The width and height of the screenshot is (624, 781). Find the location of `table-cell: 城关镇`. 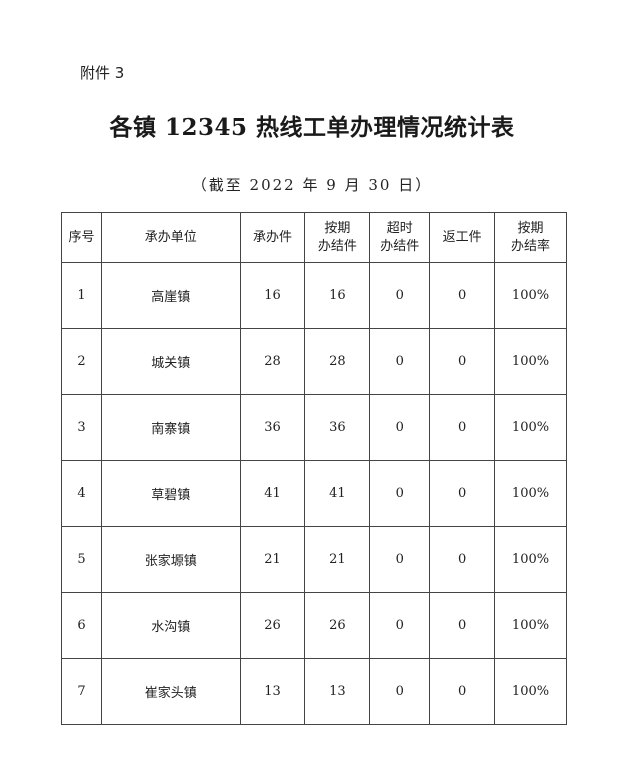

table-cell: 城关镇 is located at coordinates (170, 361).